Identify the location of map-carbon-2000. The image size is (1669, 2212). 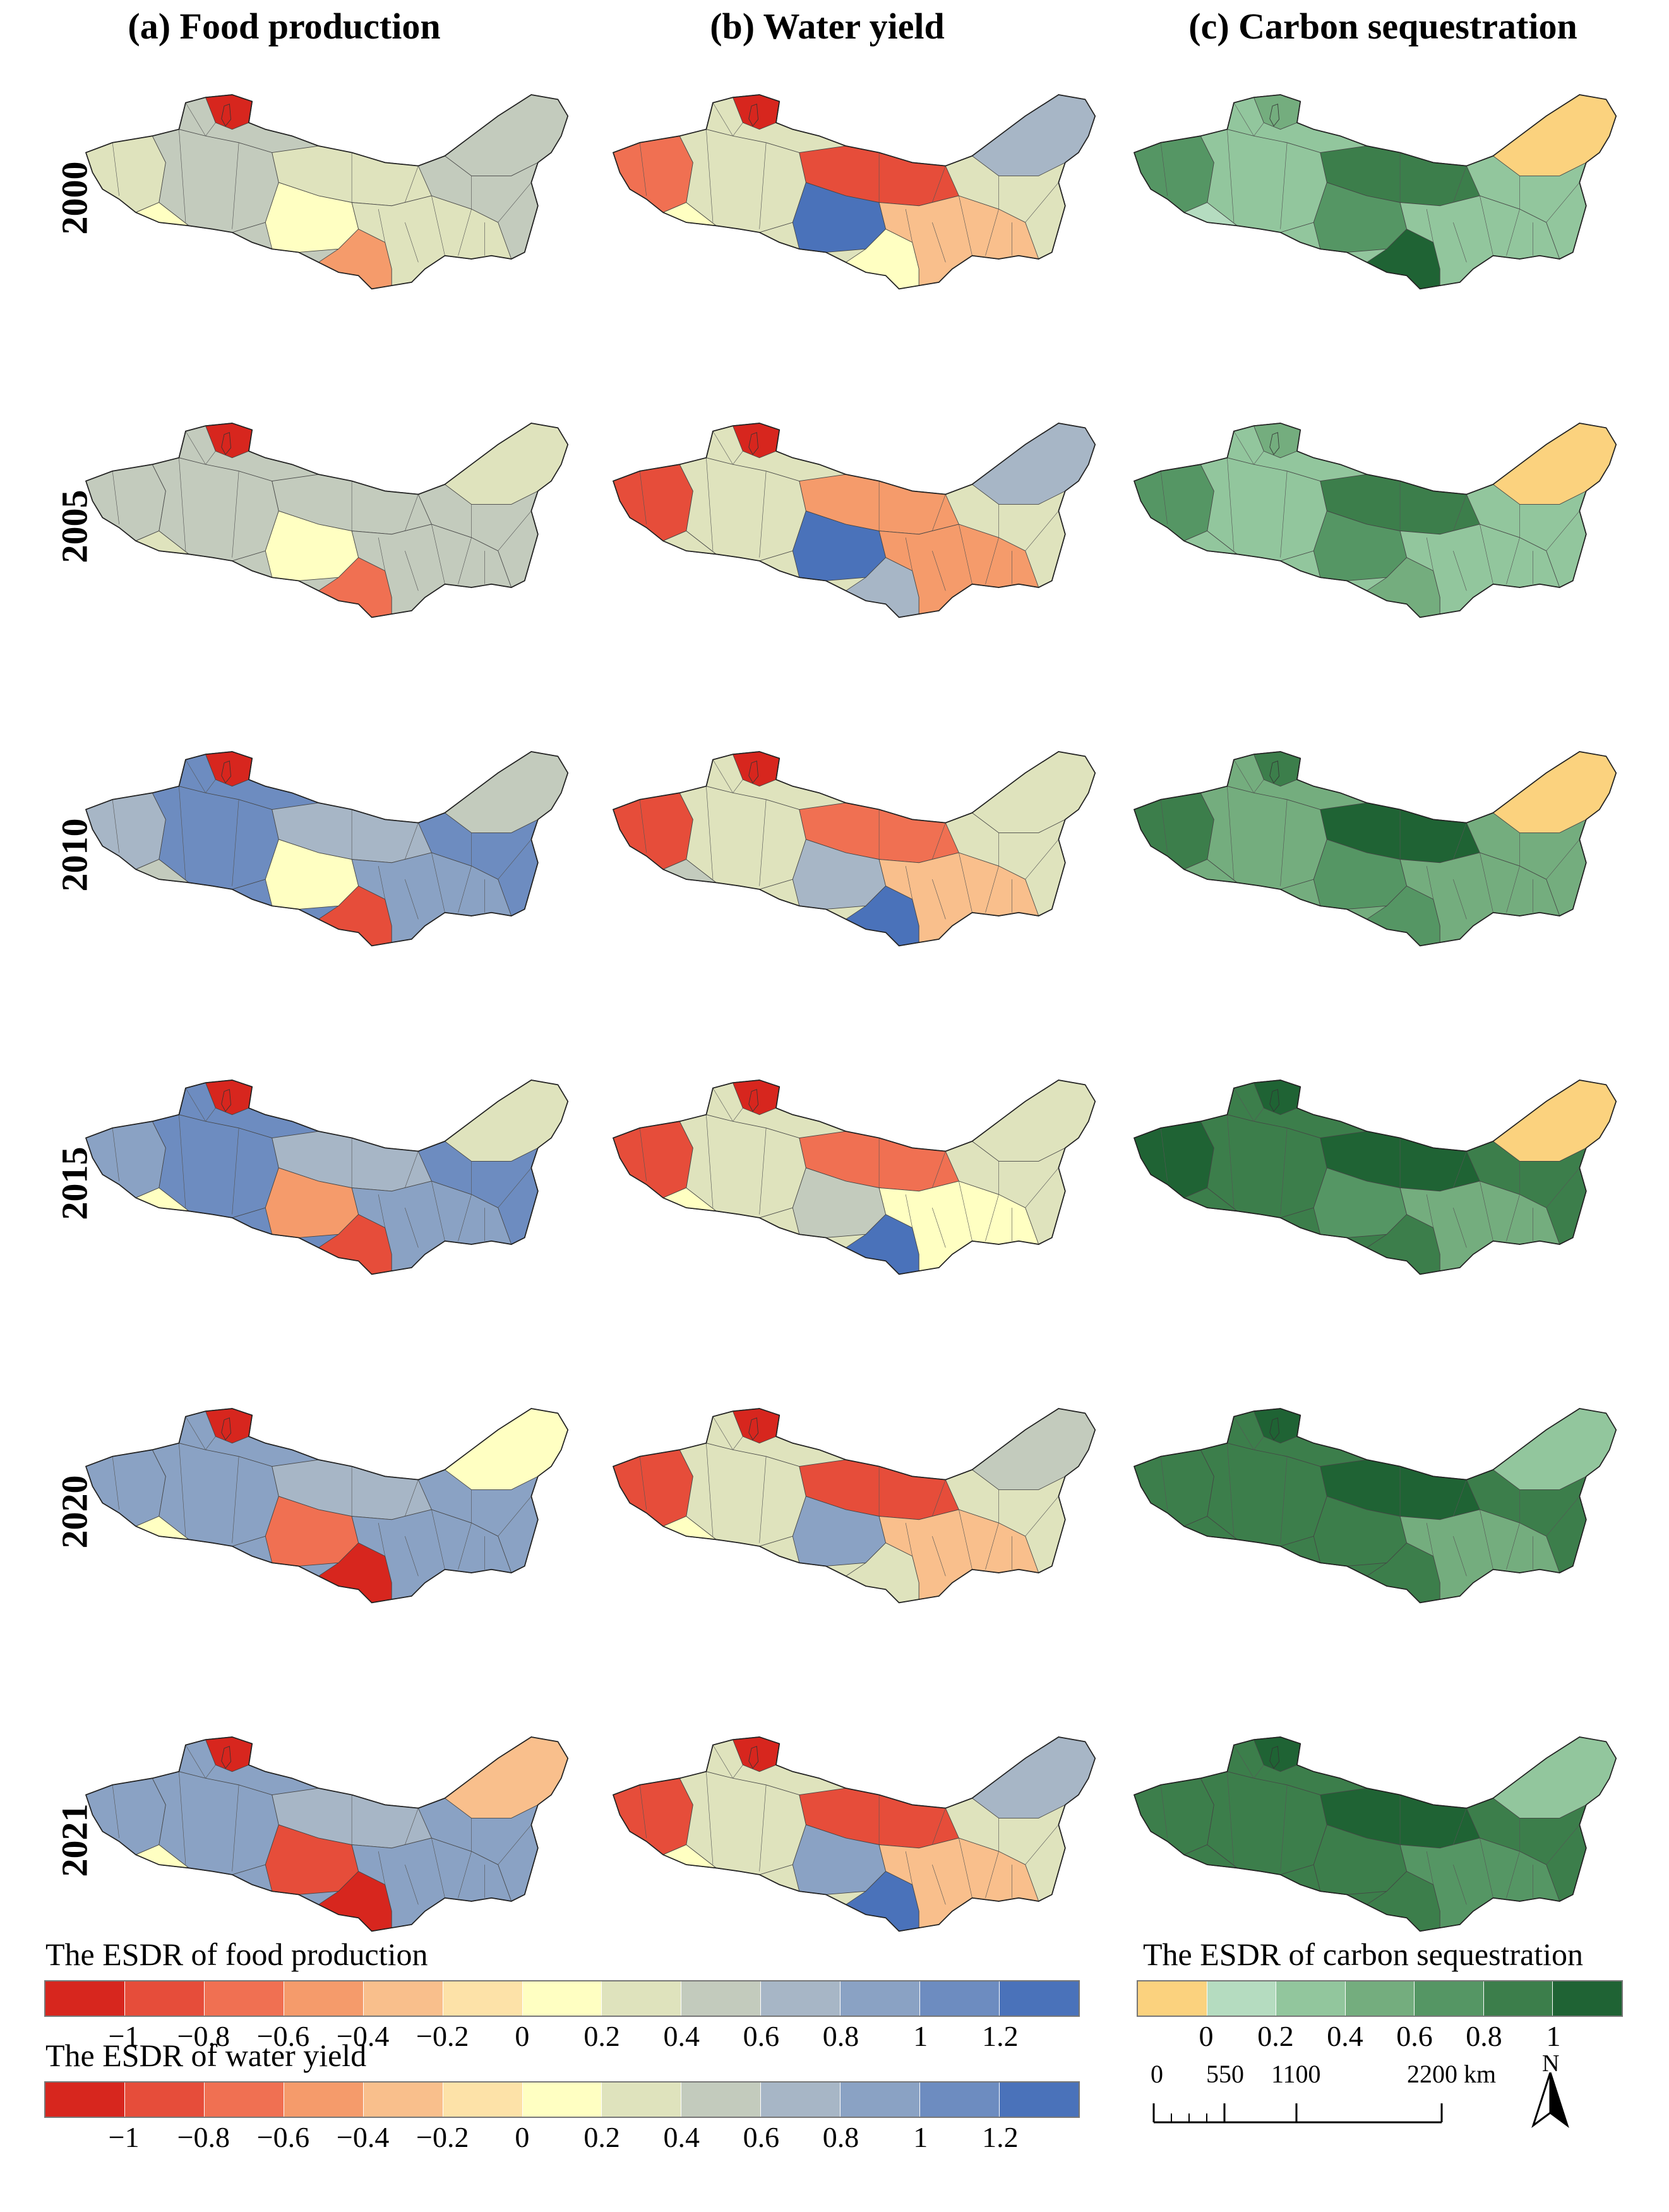
(1375, 192).